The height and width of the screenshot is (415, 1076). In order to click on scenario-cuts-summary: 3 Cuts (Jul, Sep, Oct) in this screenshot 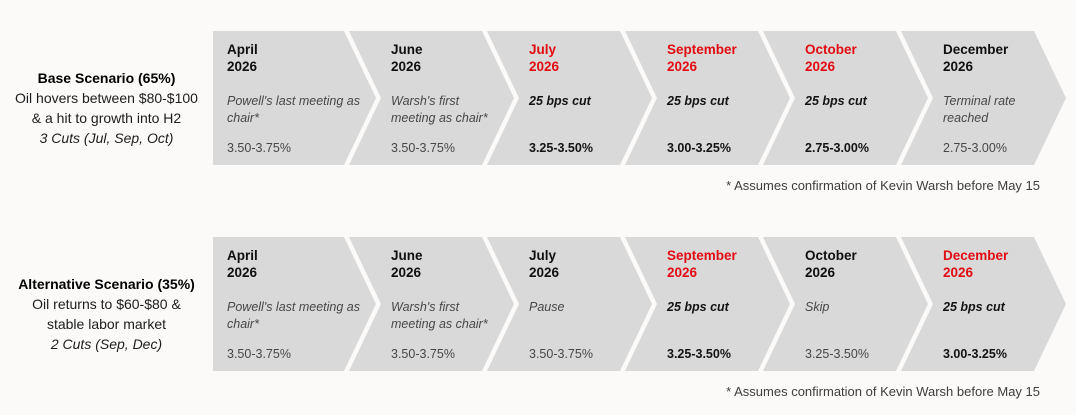, I will do `click(106, 137)`.